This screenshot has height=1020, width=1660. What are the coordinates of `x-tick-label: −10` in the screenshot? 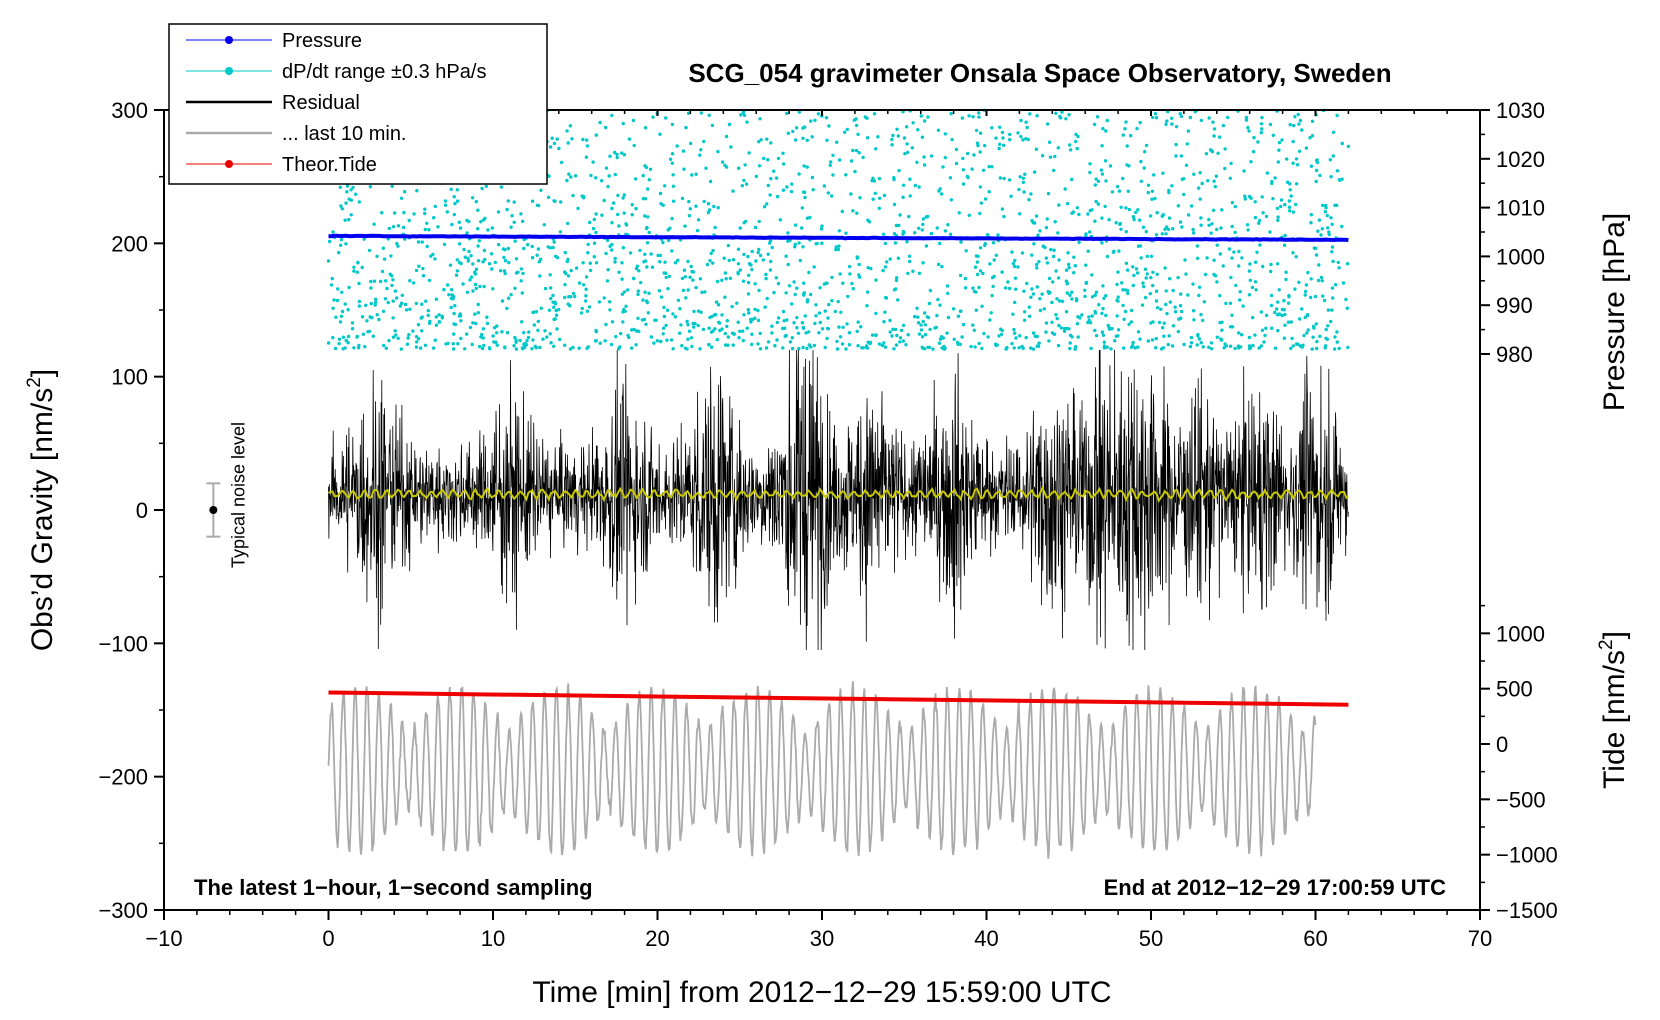 It's located at (163, 938).